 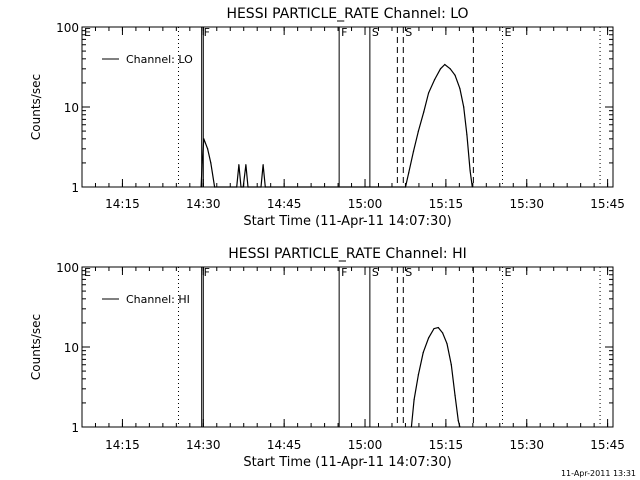 What do you see at coordinates (159, 59) in the screenshot?
I see `legend-label: Channel: LO` at bounding box center [159, 59].